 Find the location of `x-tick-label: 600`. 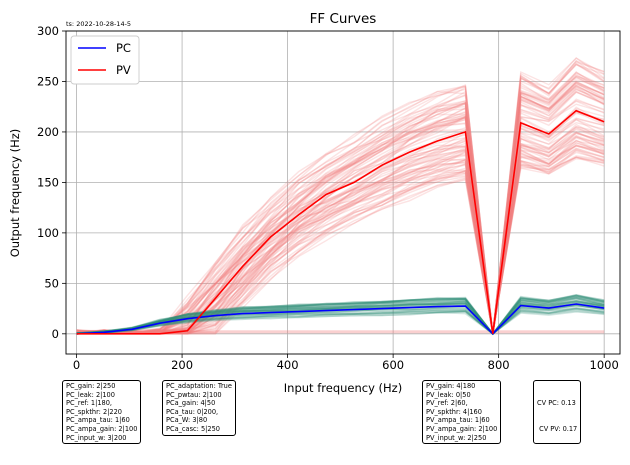

x-tick-label: 600 is located at coordinates (393, 365).